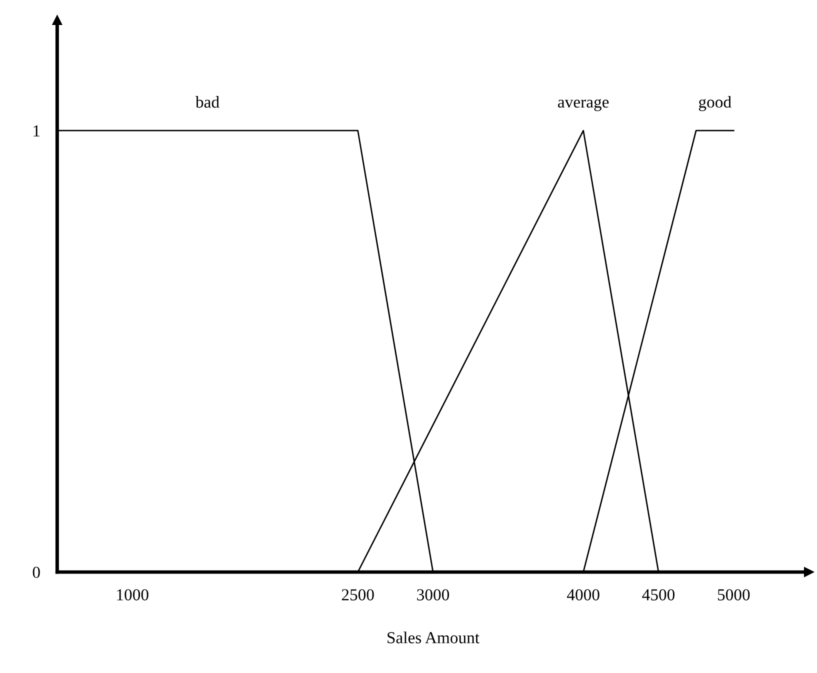 This screenshot has height=673, width=817. I want to click on series-label: bad, so click(207, 102).